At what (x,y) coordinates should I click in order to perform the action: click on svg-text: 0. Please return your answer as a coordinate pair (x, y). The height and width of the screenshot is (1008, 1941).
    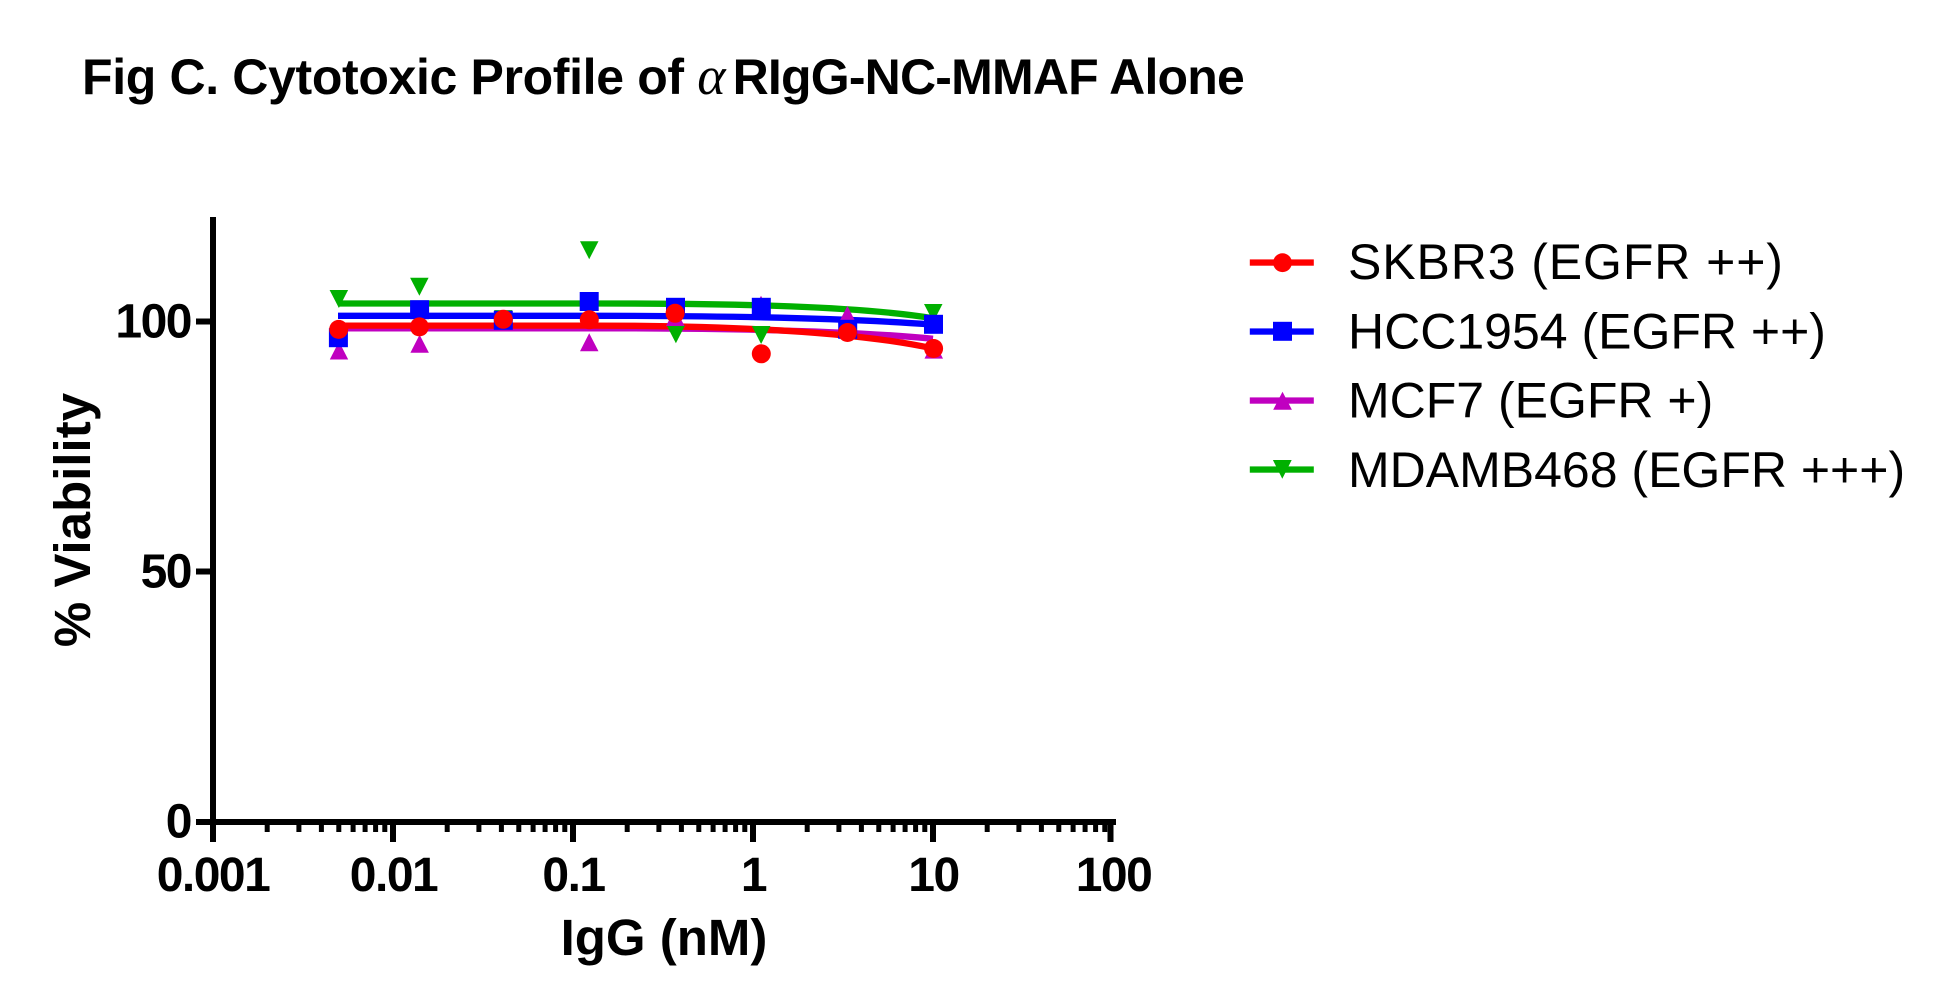
    Looking at the image, I should click on (178, 822).